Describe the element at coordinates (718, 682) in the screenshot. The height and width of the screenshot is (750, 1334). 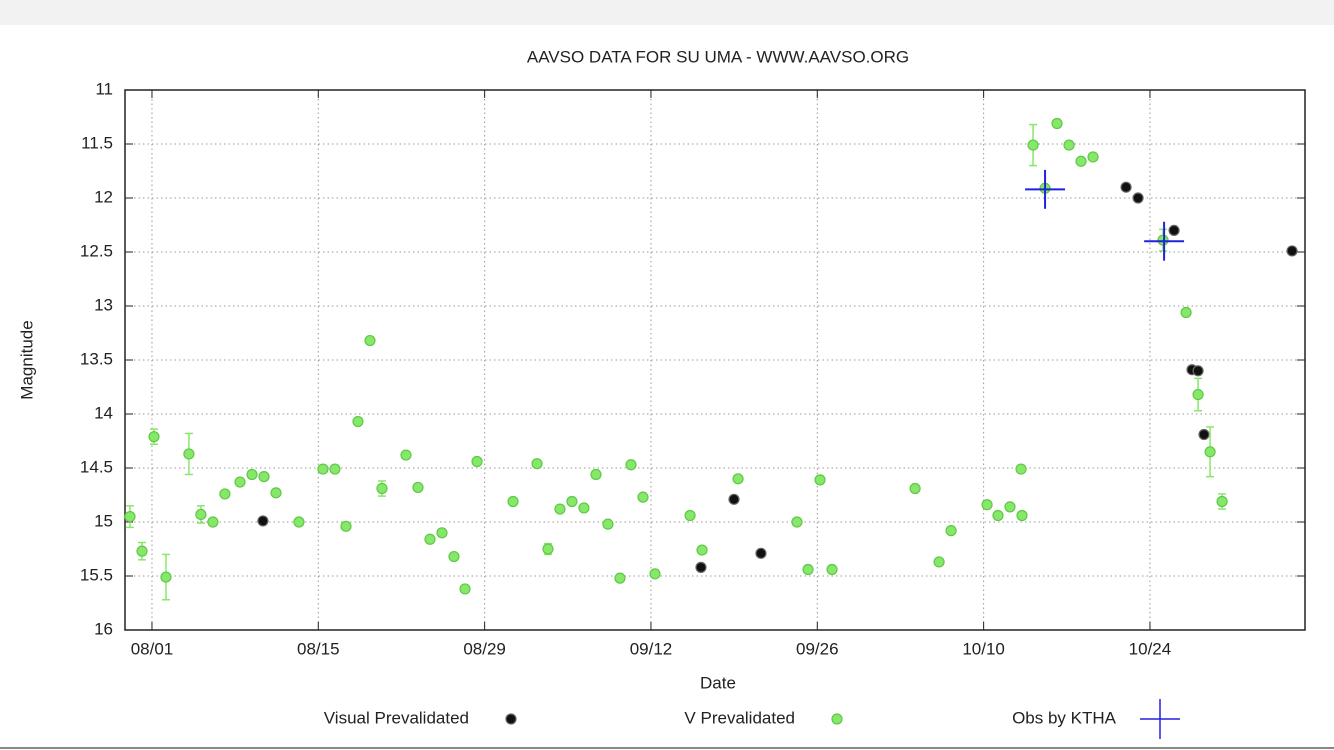
I see `x-axis-label: Date` at that location.